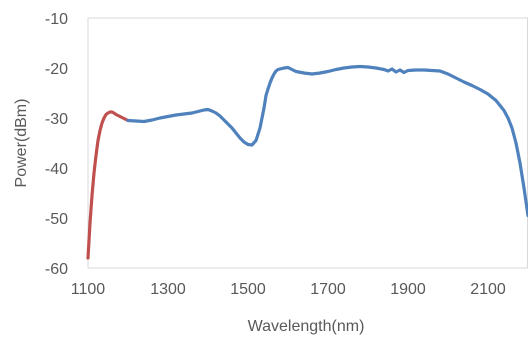  Describe the element at coordinates (21, 143) in the screenshot. I see `y-axis-title: Power(dBm)` at that location.